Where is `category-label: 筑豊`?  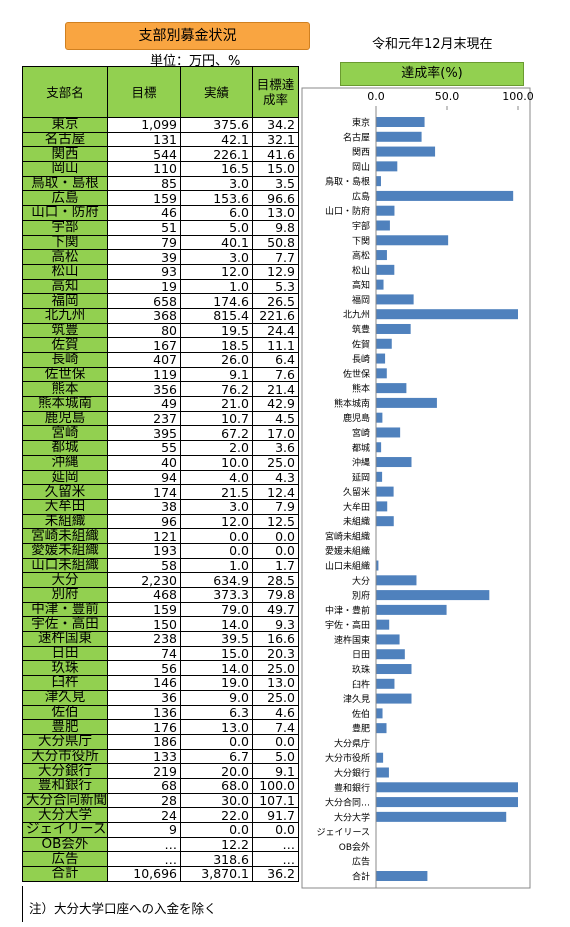
category-label: 筑豊 is located at coordinates (361, 329).